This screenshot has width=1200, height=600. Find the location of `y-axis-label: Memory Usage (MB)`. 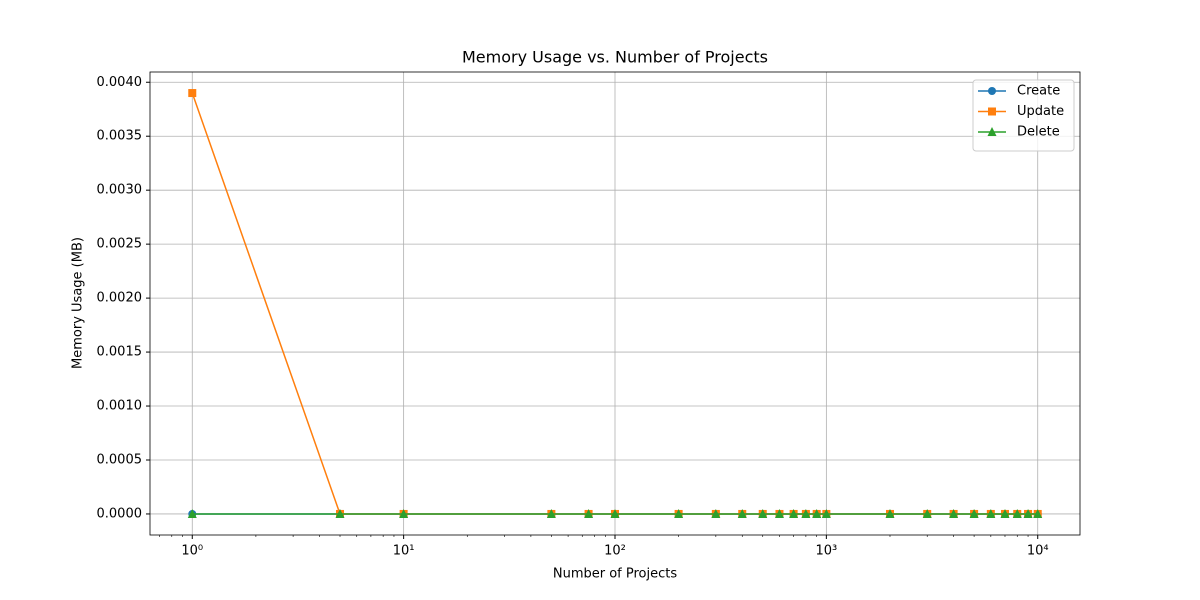

y-axis-label: Memory Usage (MB) is located at coordinates (78, 303).